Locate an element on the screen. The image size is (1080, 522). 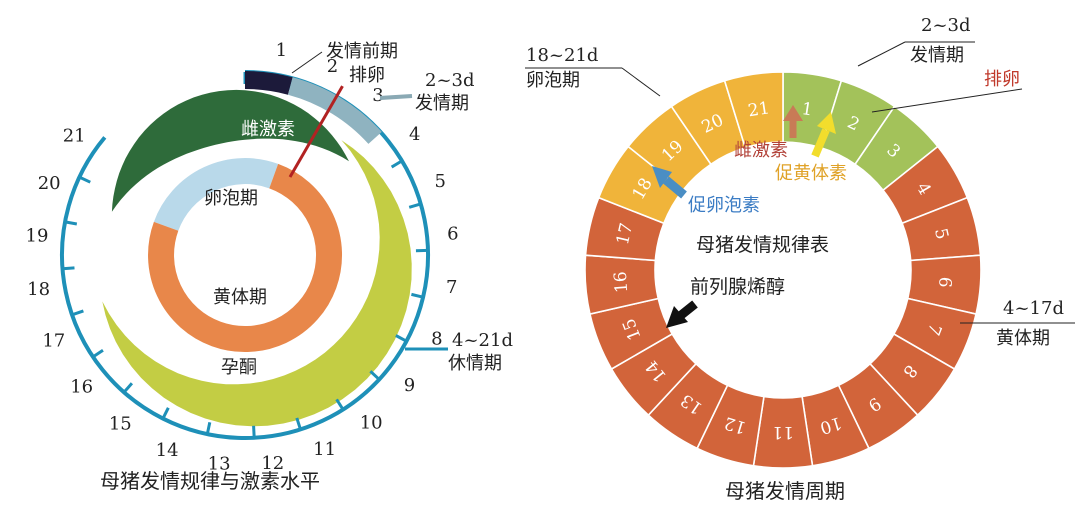
estrus-pointer is located at coordinates (396, 97).